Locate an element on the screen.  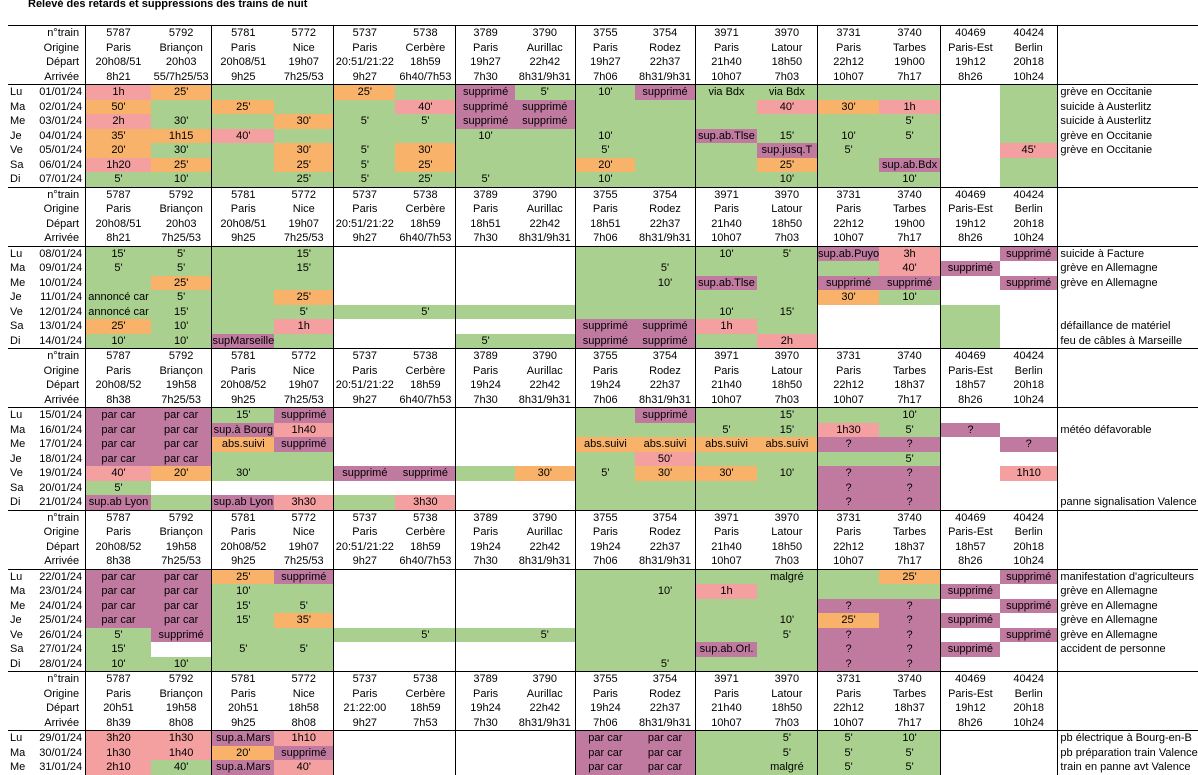
header-cell: 8h31/9h31 is located at coordinates (544, 238).